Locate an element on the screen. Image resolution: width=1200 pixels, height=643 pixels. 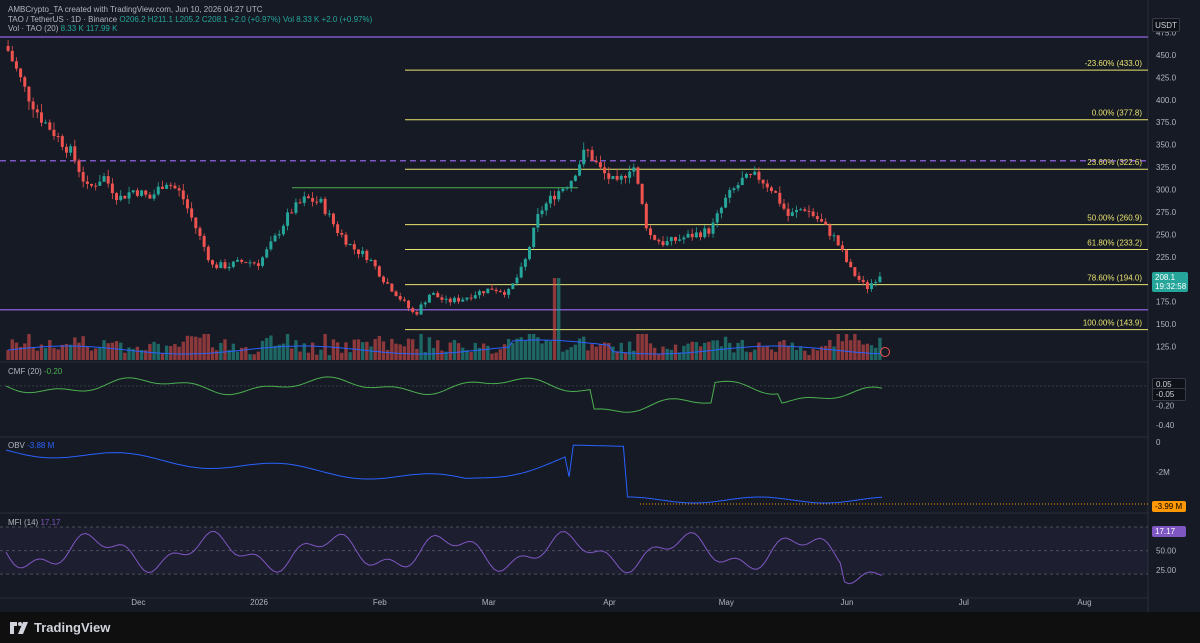
vol-label: Vol · TAO (20) is located at coordinates (33, 28).